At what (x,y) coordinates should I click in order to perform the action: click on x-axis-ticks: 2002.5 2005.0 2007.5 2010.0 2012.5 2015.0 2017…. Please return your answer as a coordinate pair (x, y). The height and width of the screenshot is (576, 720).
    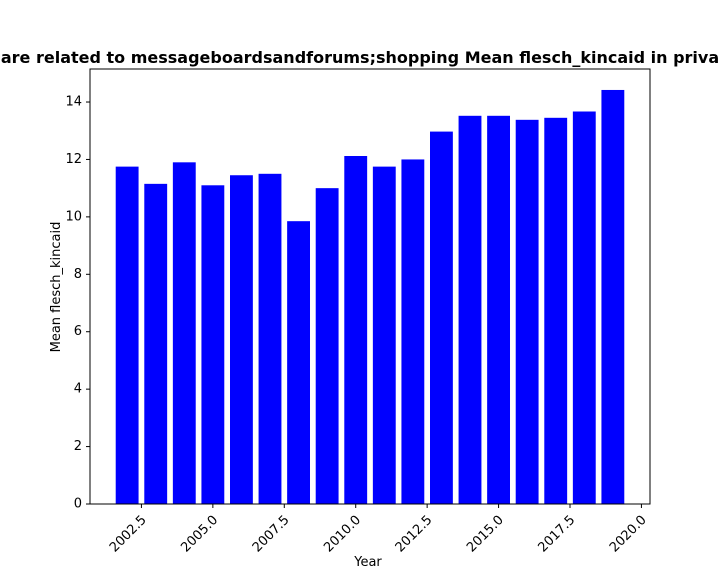
    Looking at the image, I should click on (378, 529).